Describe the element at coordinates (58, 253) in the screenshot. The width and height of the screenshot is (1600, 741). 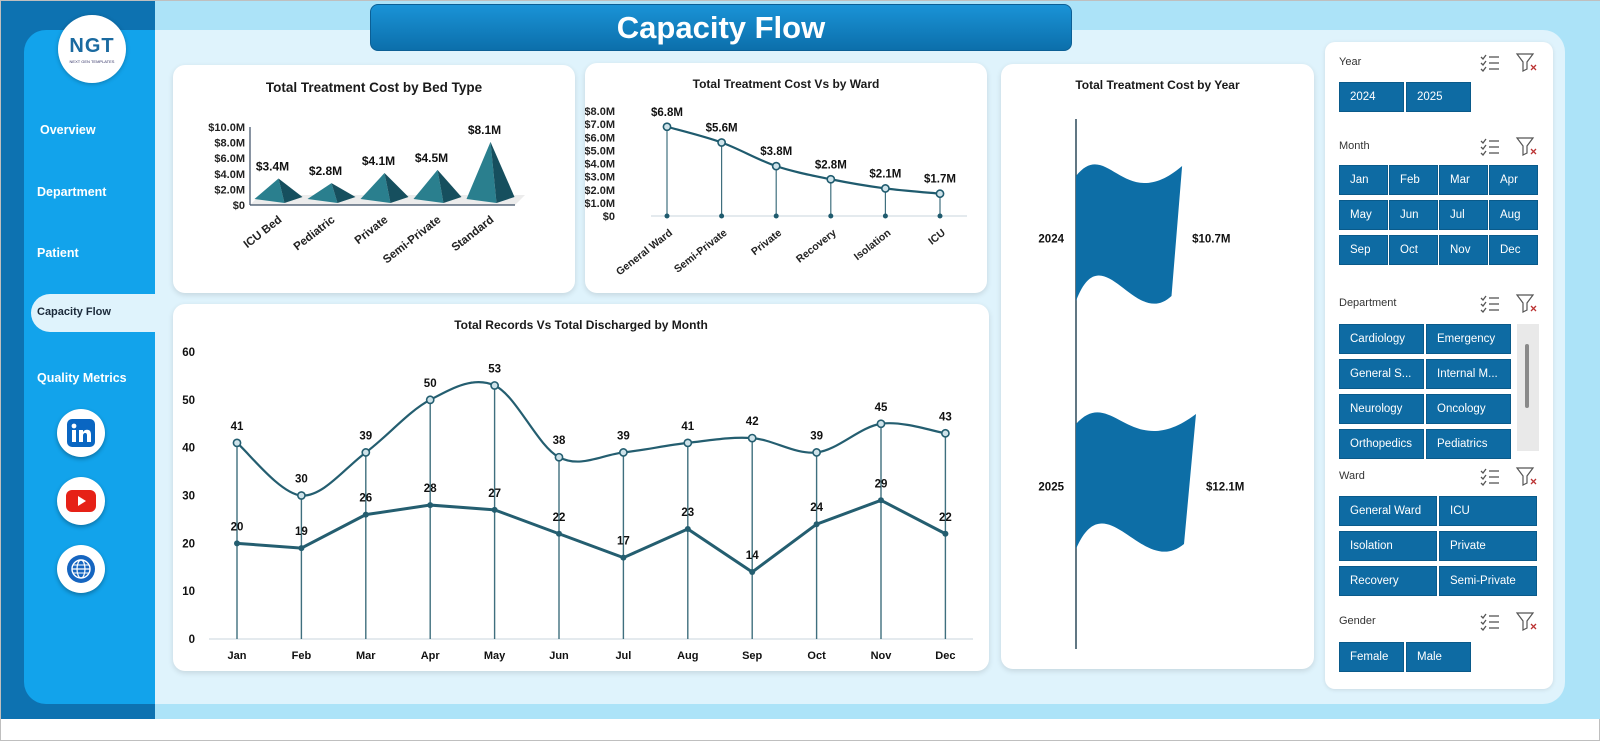
I see `nav-patient: Patient` at that location.